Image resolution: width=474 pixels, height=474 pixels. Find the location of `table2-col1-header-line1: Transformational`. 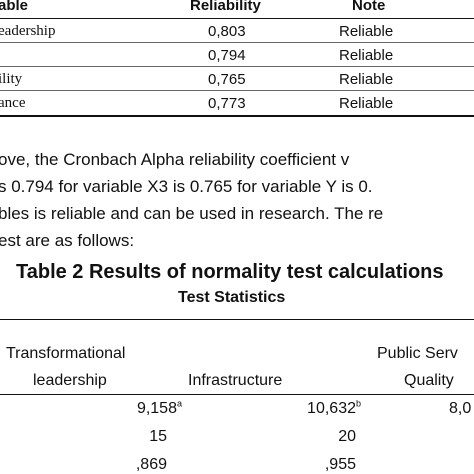

table2-col1-header-line1: Transformational is located at coordinates (66, 353).